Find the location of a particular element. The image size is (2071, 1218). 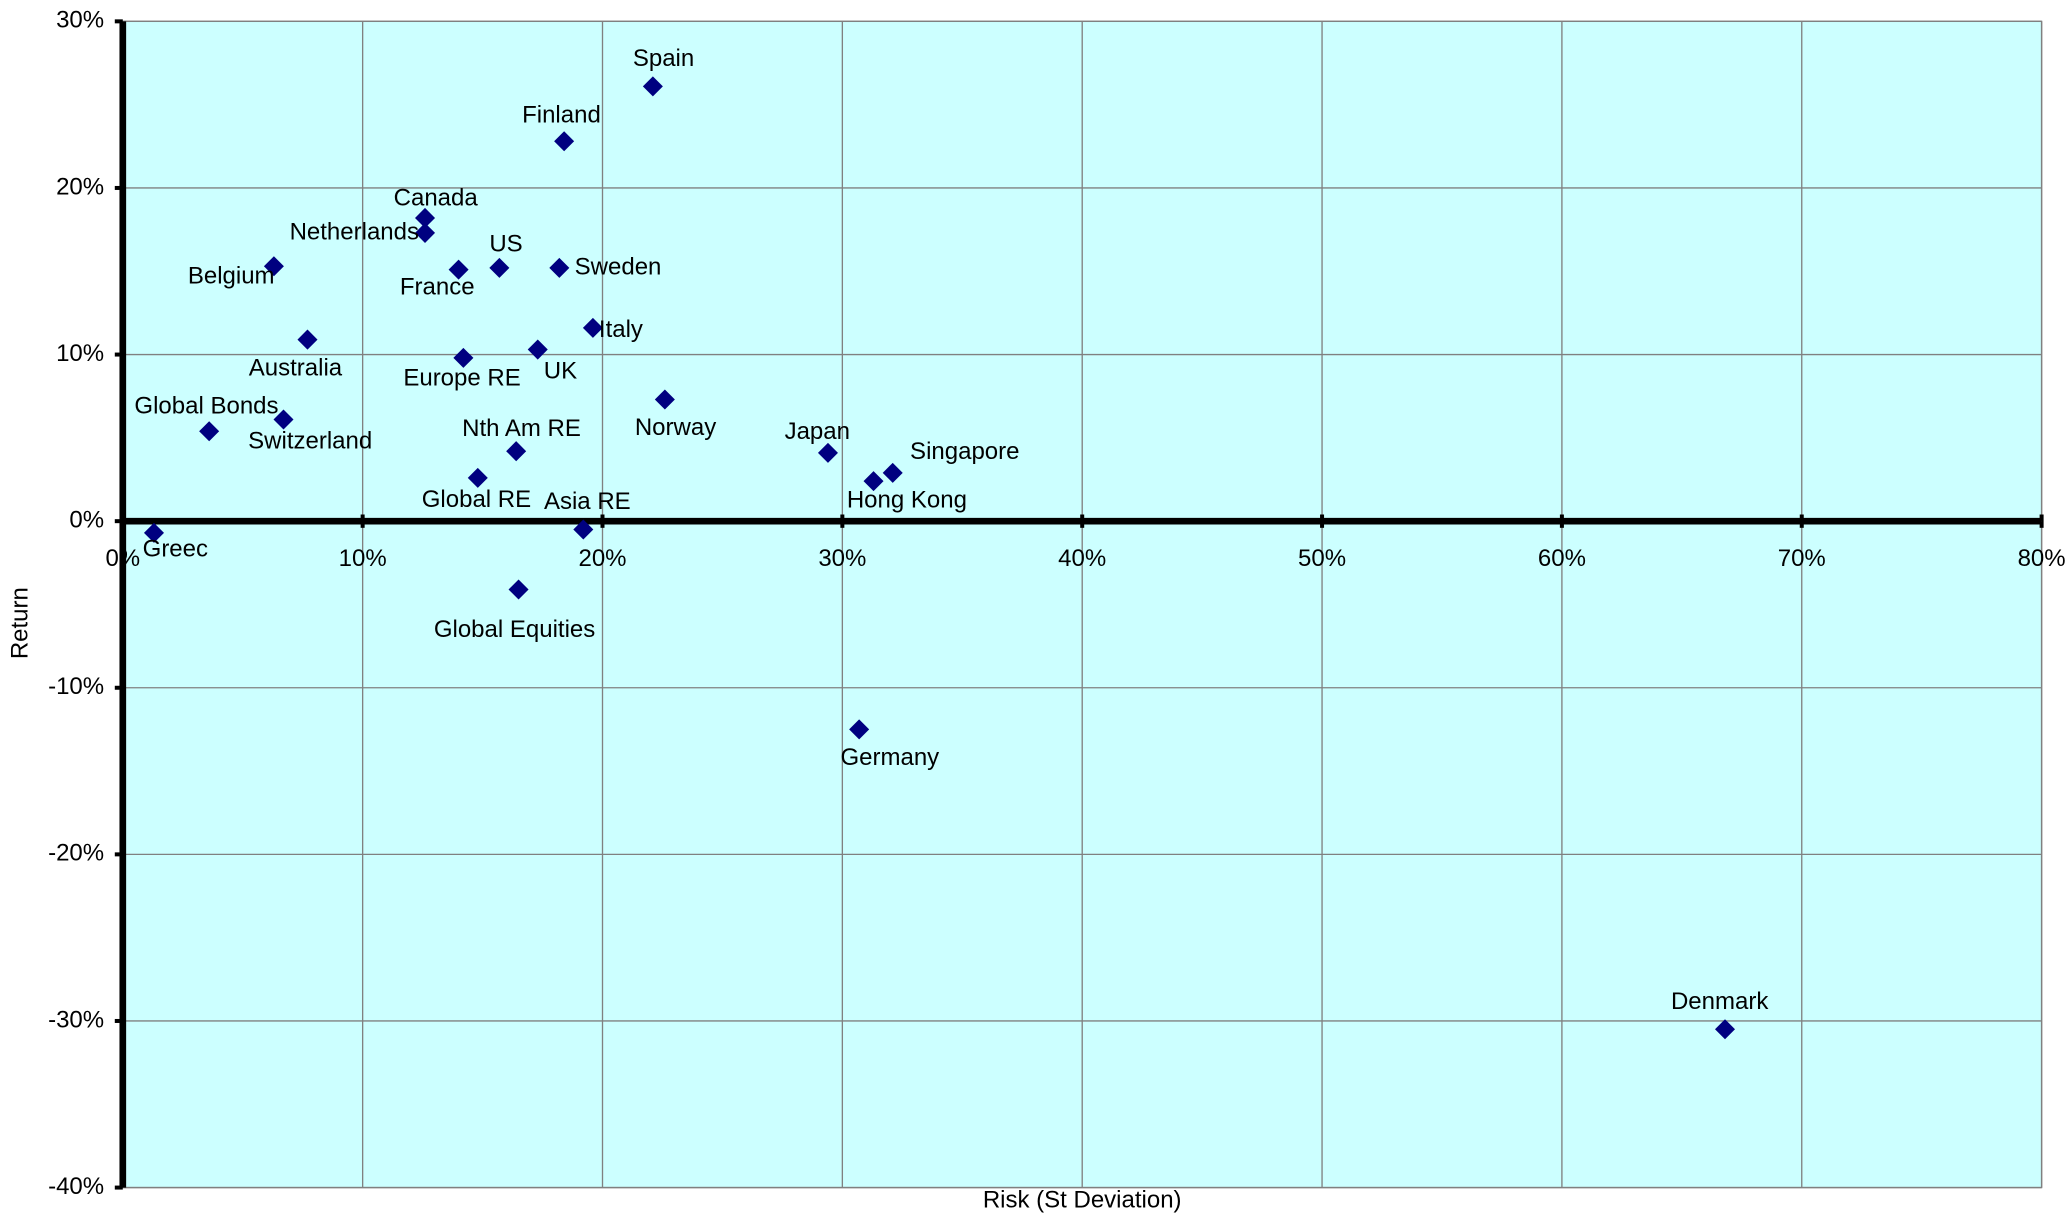

point-label: Denmark is located at coordinates (1720, 1001).